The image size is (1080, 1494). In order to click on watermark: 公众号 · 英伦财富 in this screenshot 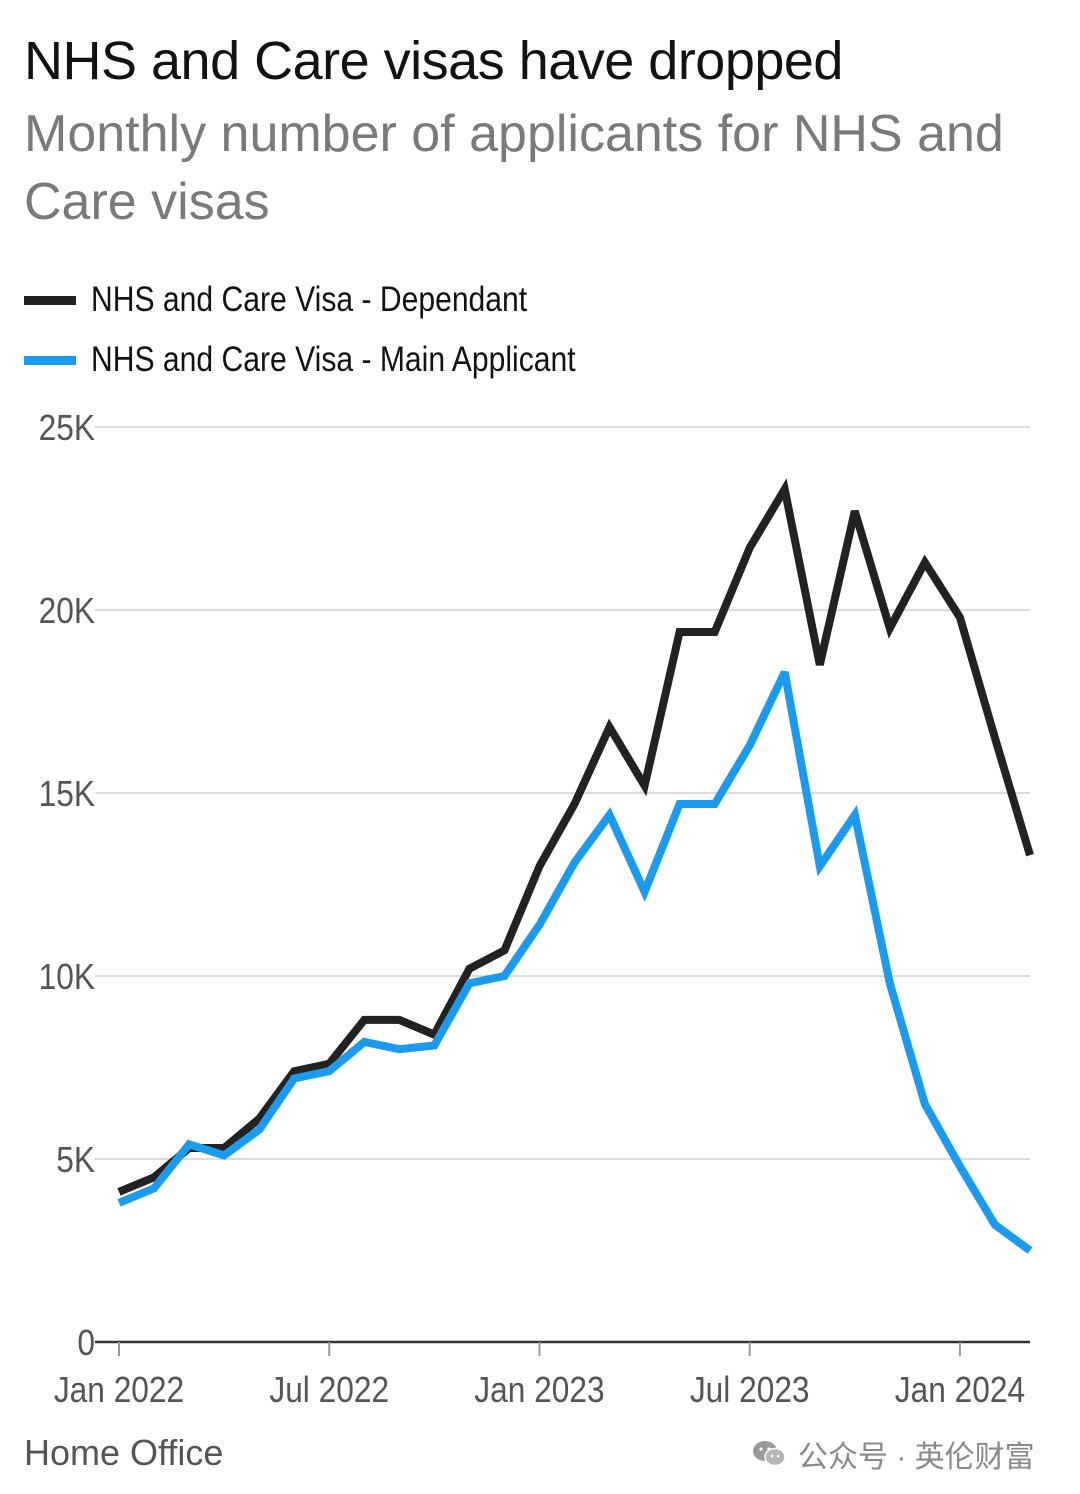, I will do `click(893, 1454)`.